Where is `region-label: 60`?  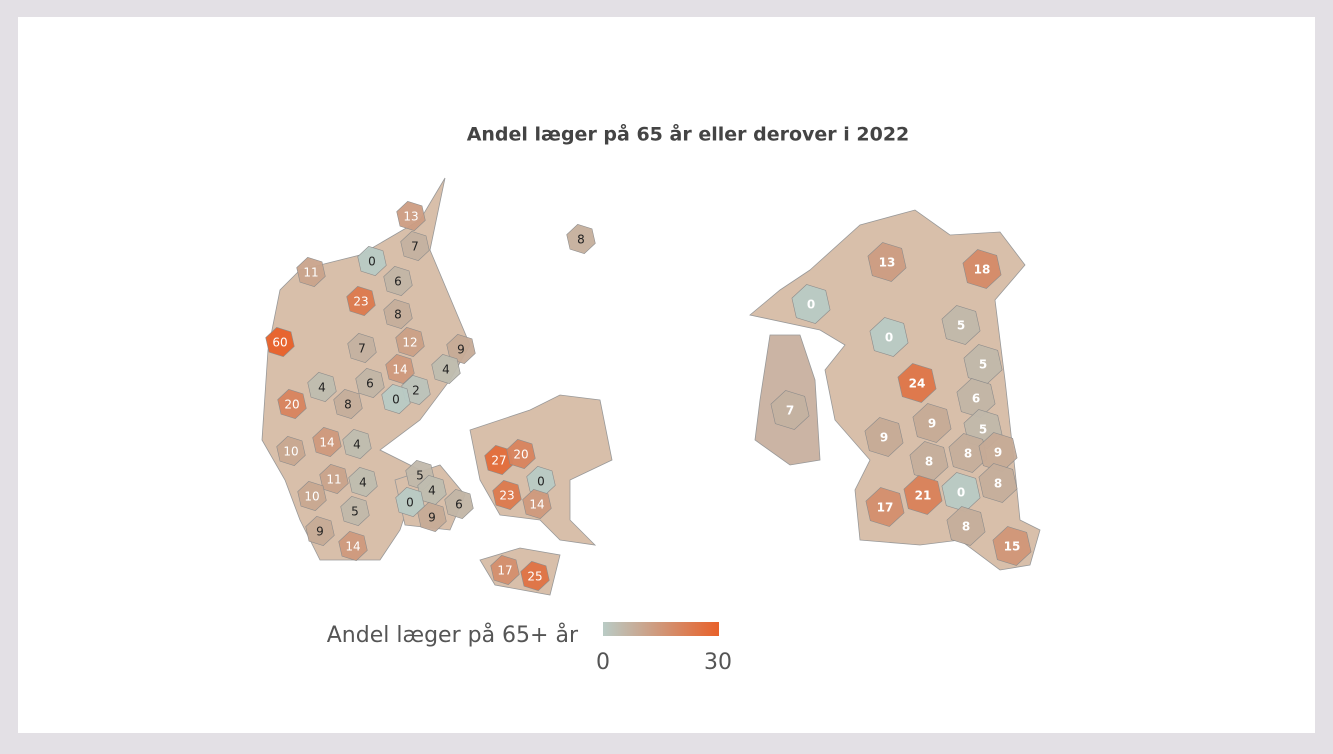 region-label: 60 is located at coordinates (279, 343).